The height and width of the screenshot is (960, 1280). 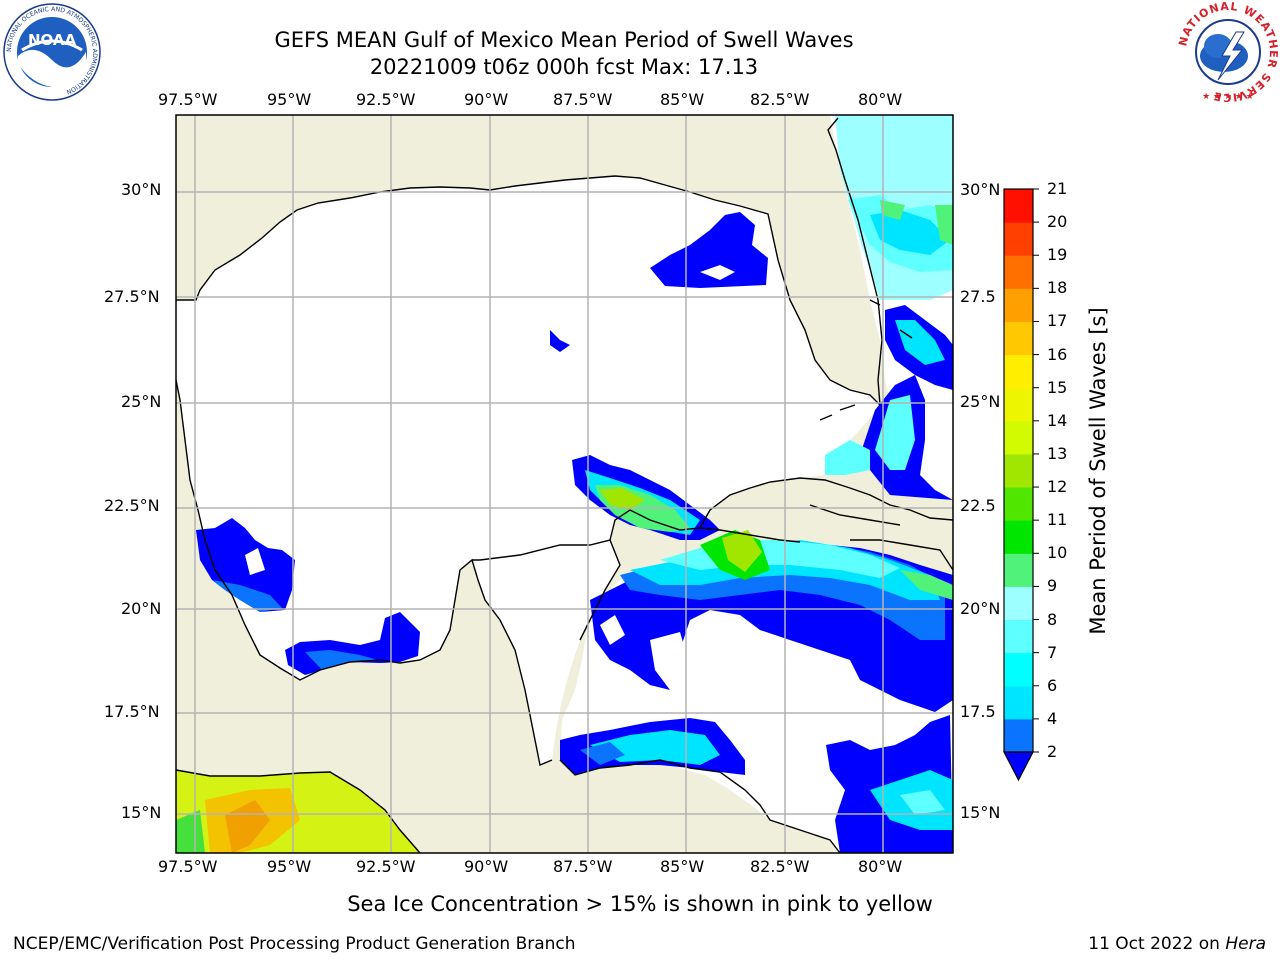 I want to click on footer-date-text: 11 Oct 2022 on, so click(x=1157, y=944).